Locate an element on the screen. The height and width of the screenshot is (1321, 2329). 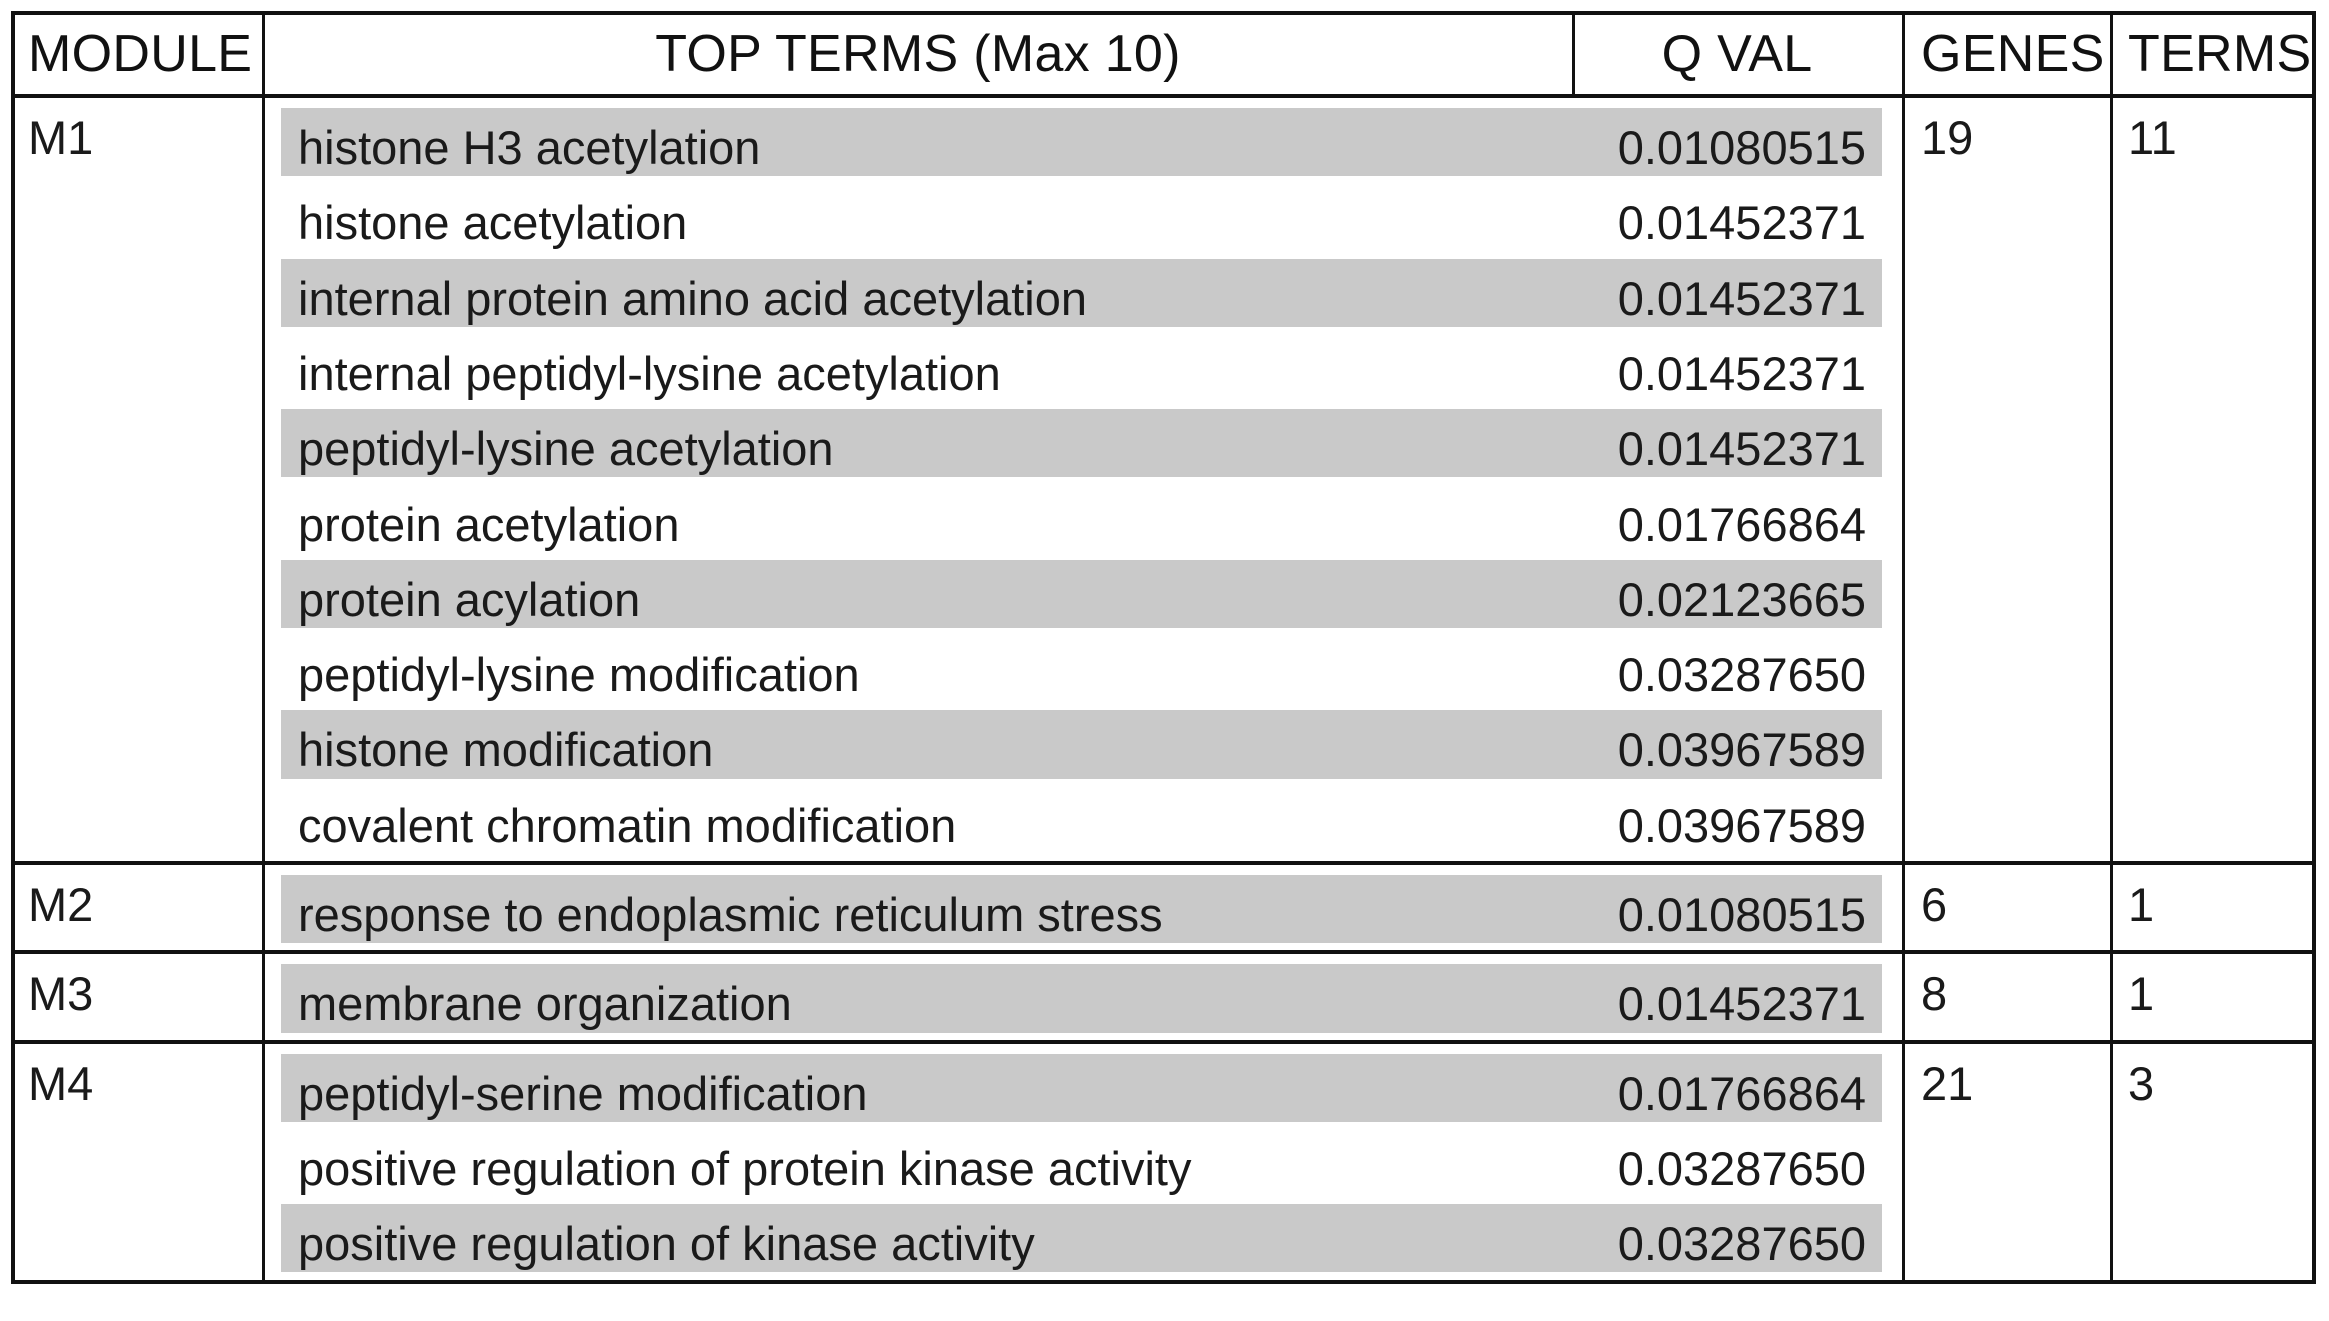
column-divider-genes is located at coordinates (1903, 647).